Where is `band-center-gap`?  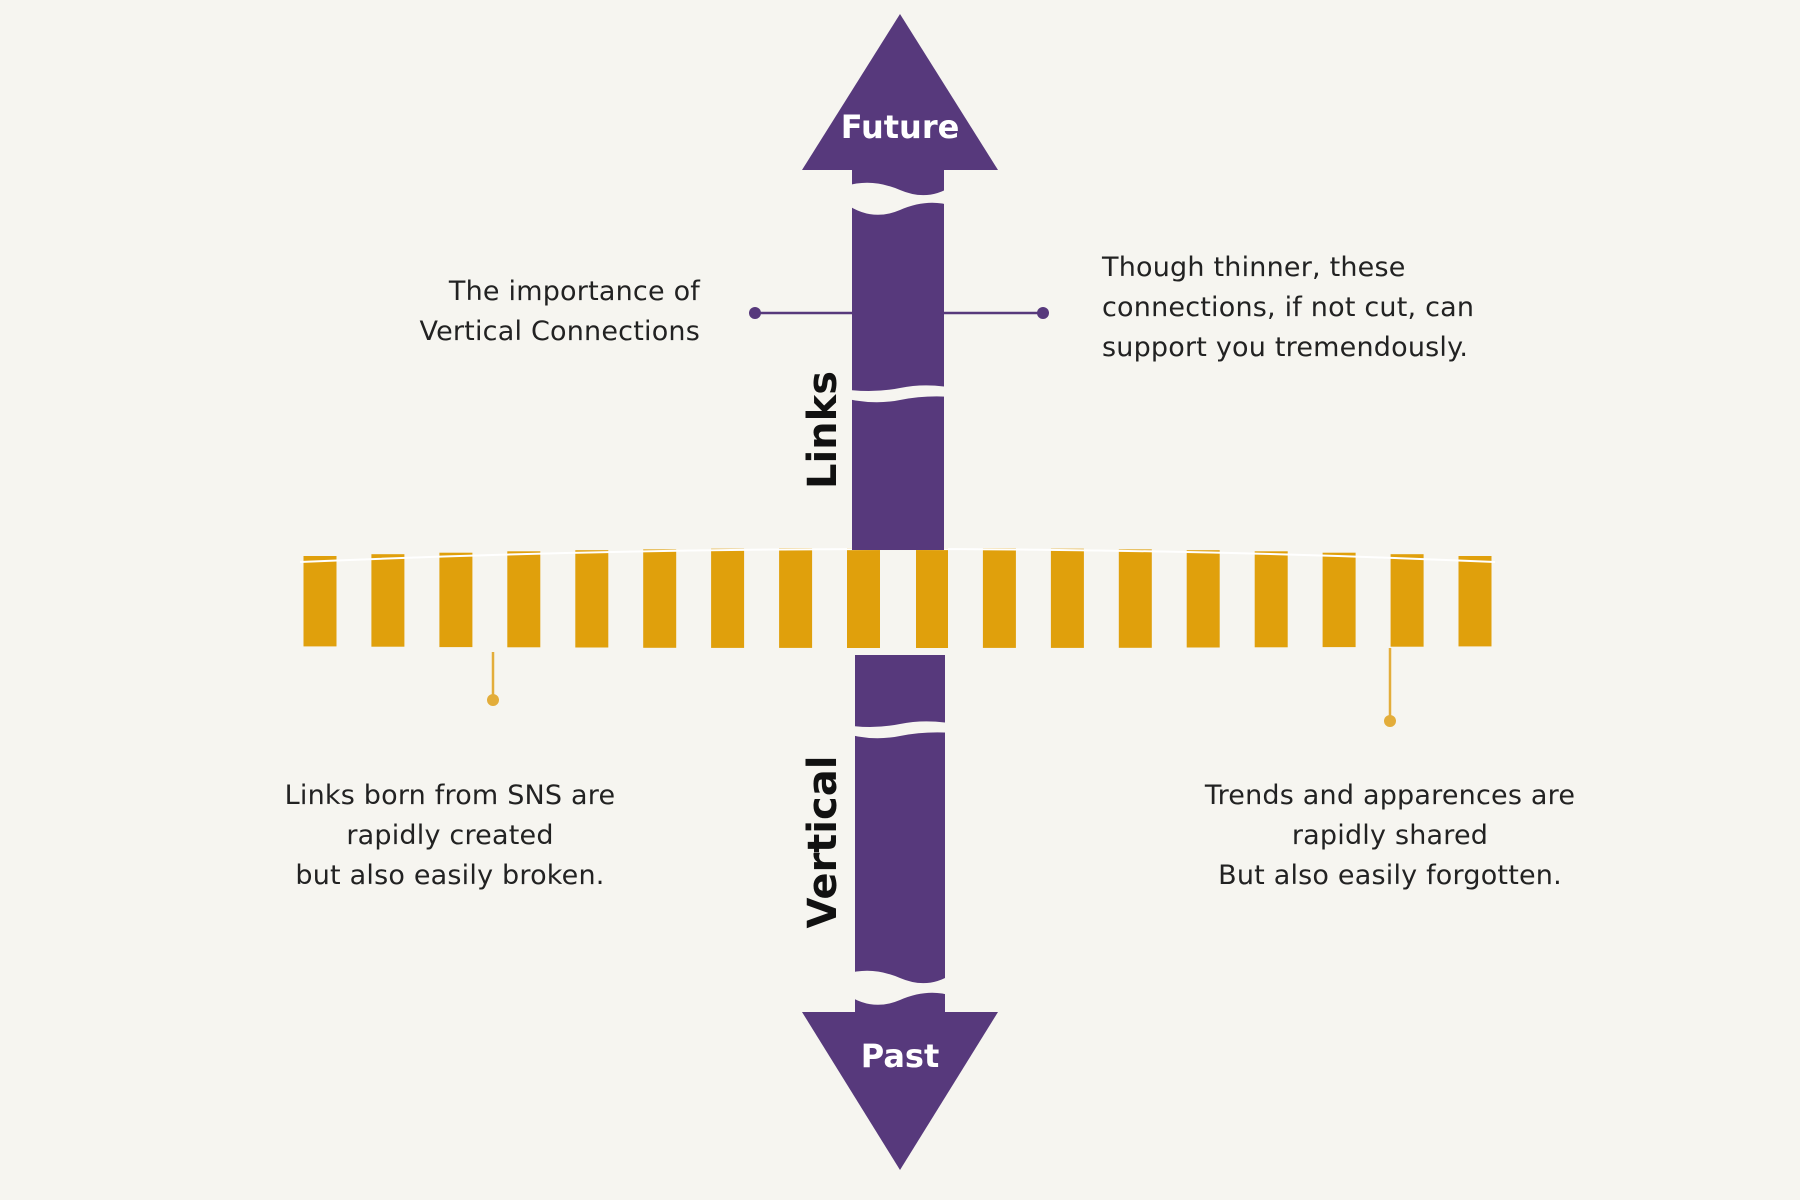
band-center-gap is located at coordinates (899, 598).